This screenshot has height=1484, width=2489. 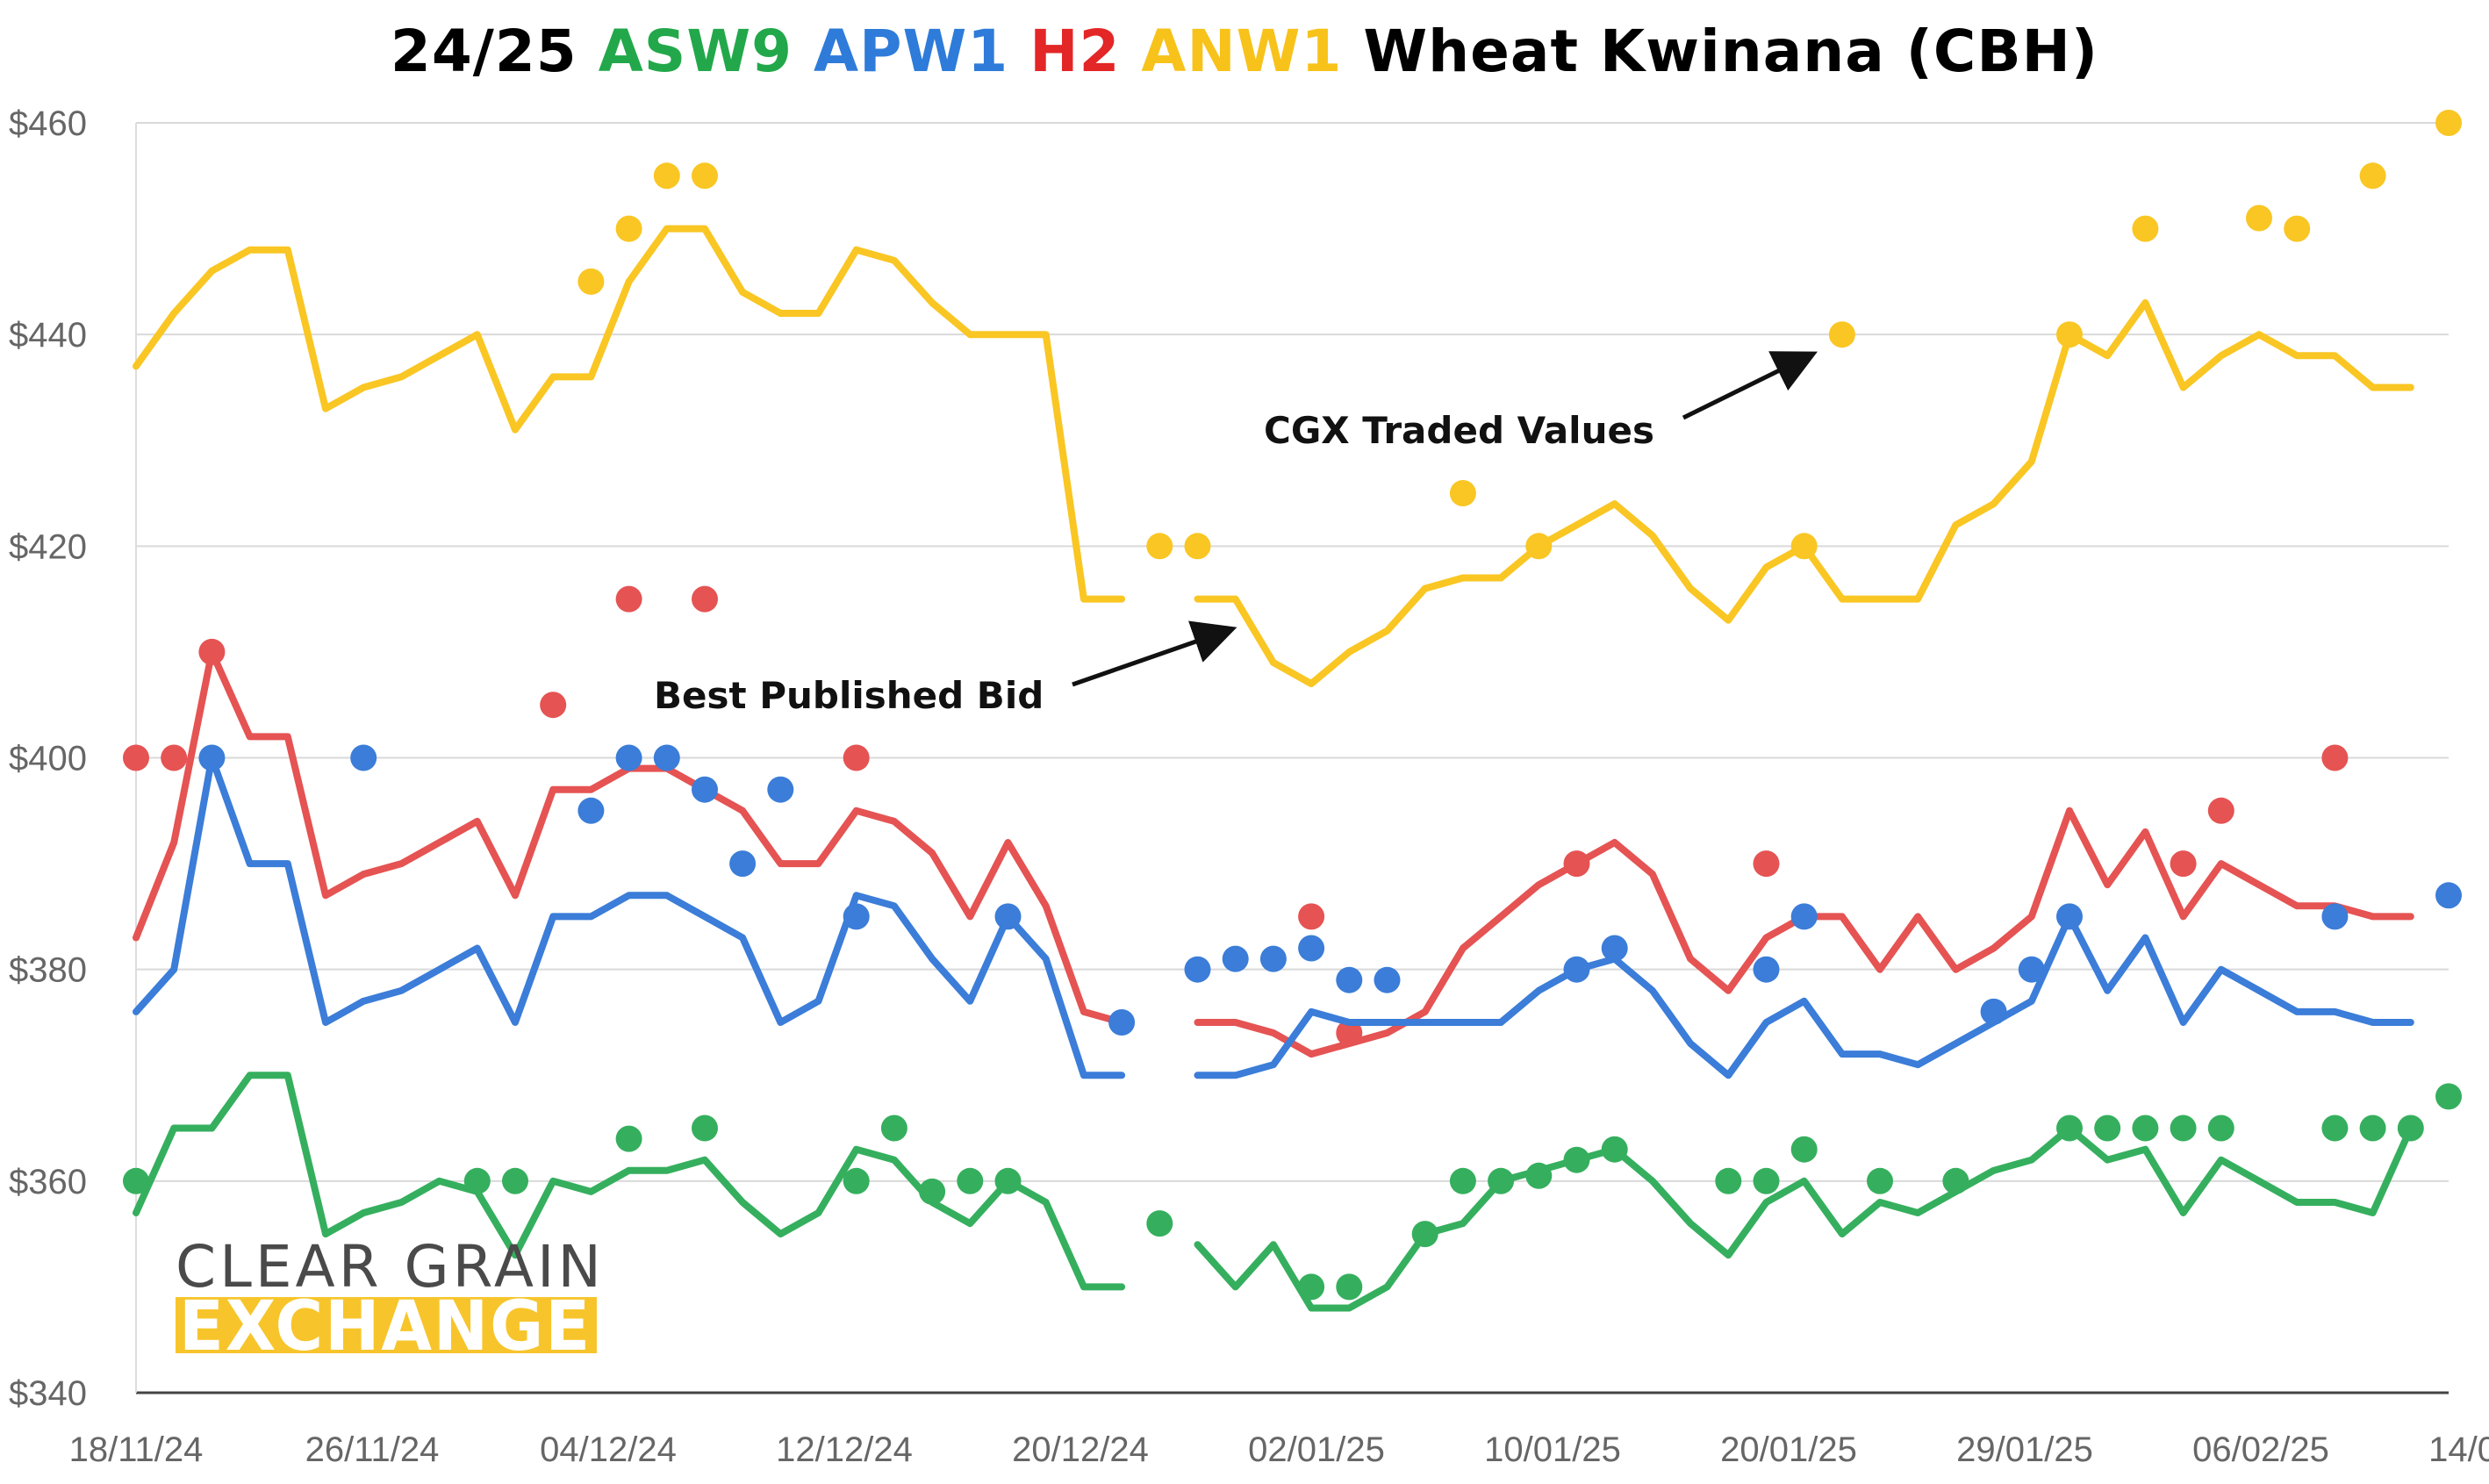 I want to click on x-tick-label: 10/01/25, so click(x=1552, y=1449).